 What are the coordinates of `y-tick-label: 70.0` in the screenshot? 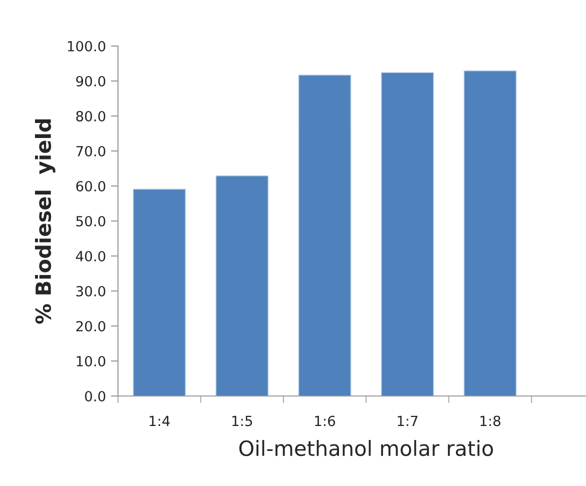 It's located at (91, 151).